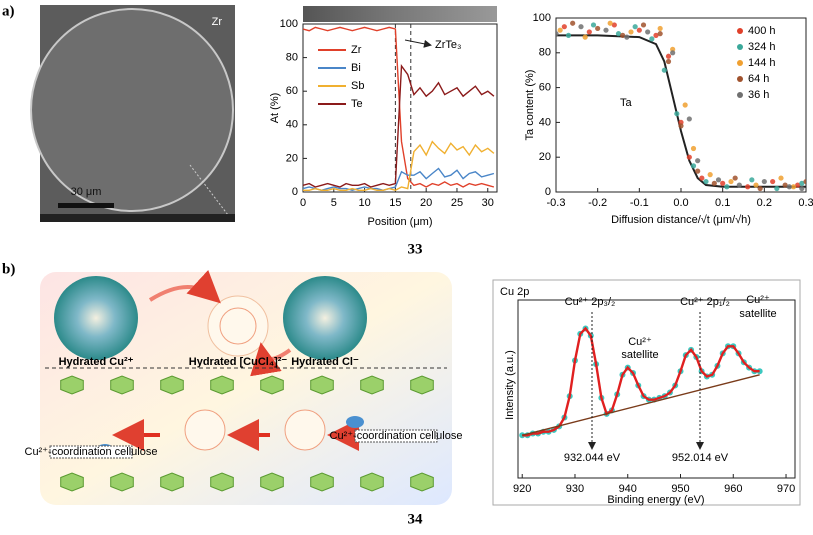 The image size is (813, 535). Describe the element at coordinates (303, 203) in the screenshot. I see `x-tick-label: 0` at that location.